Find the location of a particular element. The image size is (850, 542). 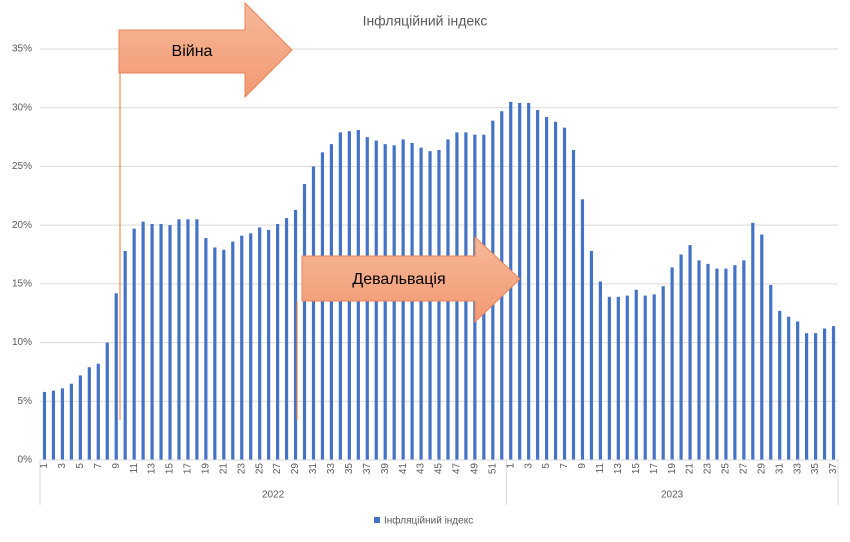

y-tick-label: 5% is located at coordinates (25, 401).